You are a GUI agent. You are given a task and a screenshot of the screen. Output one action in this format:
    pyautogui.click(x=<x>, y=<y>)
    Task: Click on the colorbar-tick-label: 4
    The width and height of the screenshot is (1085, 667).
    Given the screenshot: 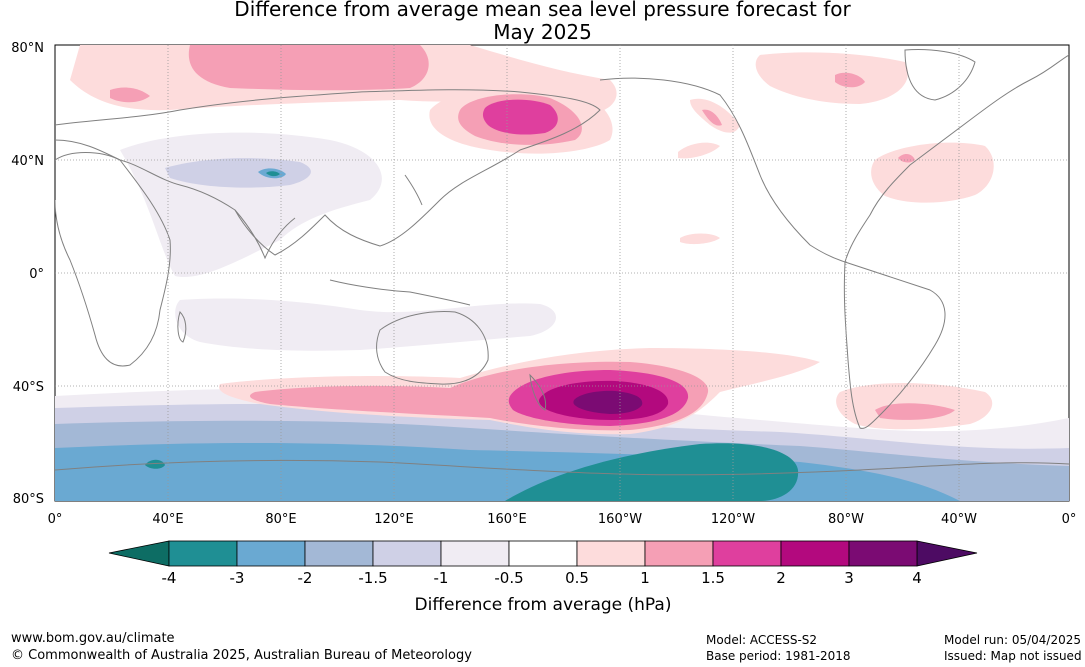 What is the action you would take?
    pyautogui.click(x=917, y=578)
    